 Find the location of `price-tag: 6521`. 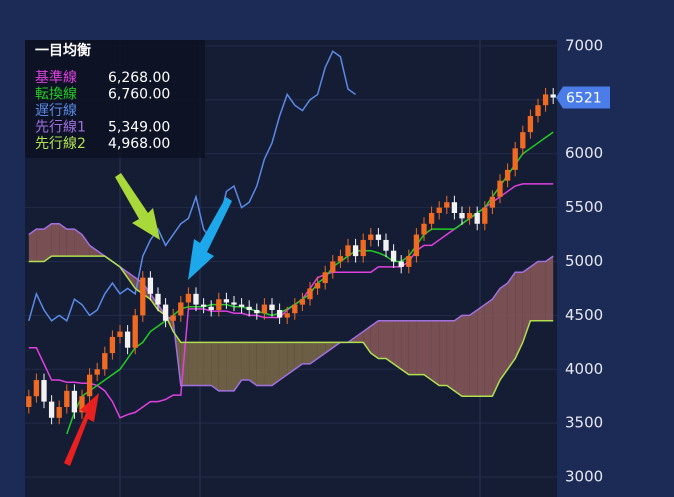

price-tag: 6521 is located at coordinates (583, 97).